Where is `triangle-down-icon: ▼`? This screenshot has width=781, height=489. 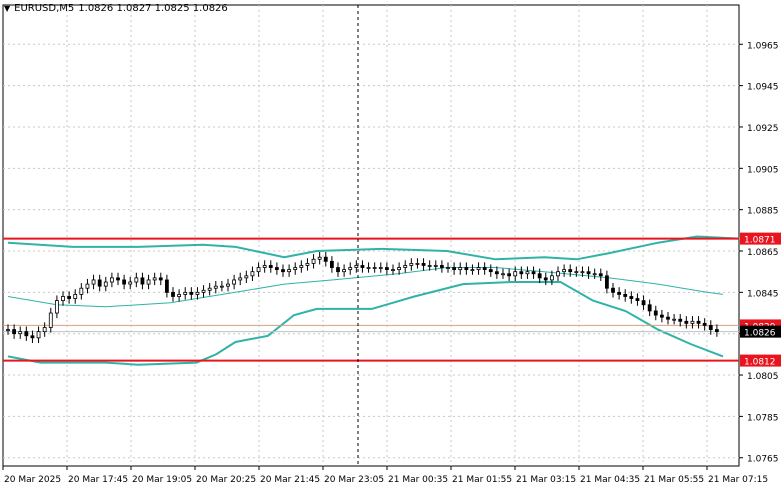 triangle-down-icon: ▼ is located at coordinates (7, 8).